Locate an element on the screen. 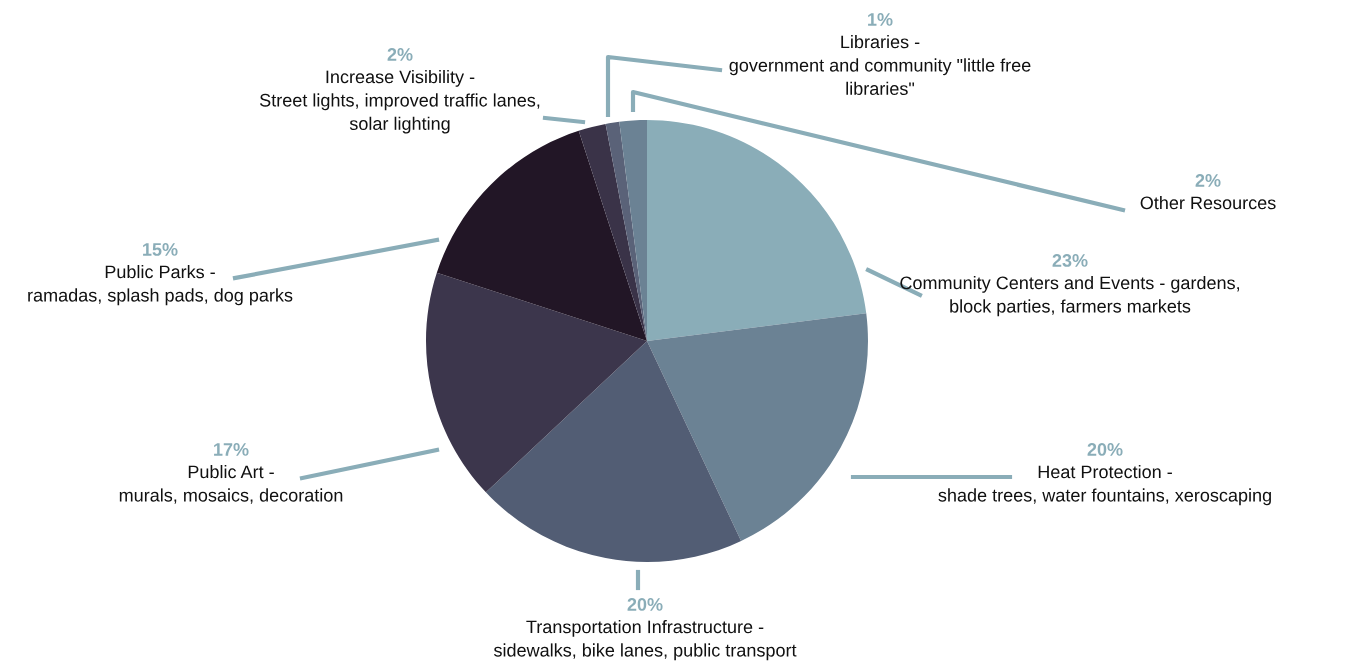 The width and height of the screenshot is (1366, 671). data-label: 23% is located at coordinates (1070, 260).